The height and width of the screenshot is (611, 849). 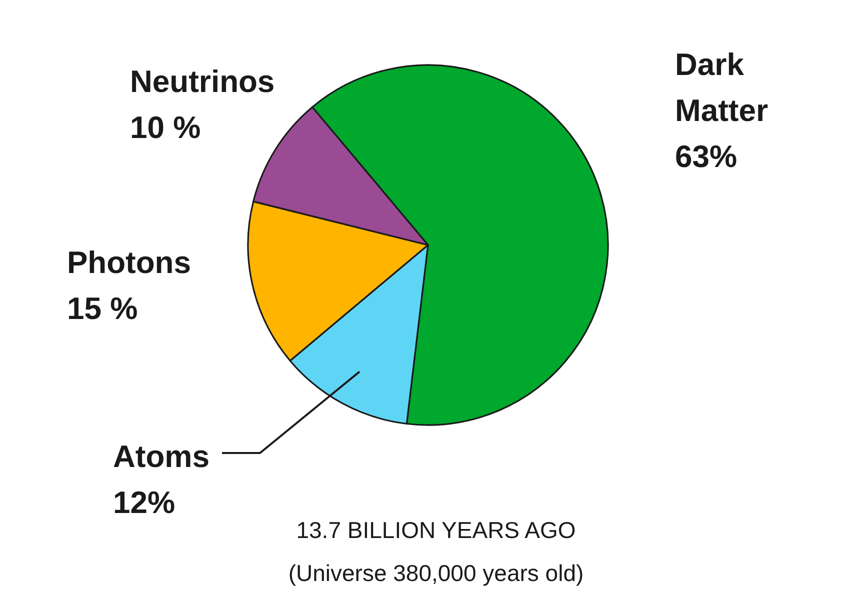 What do you see at coordinates (436, 573) in the screenshot?
I see `text: (Universe 380,000 years old)` at bounding box center [436, 573].